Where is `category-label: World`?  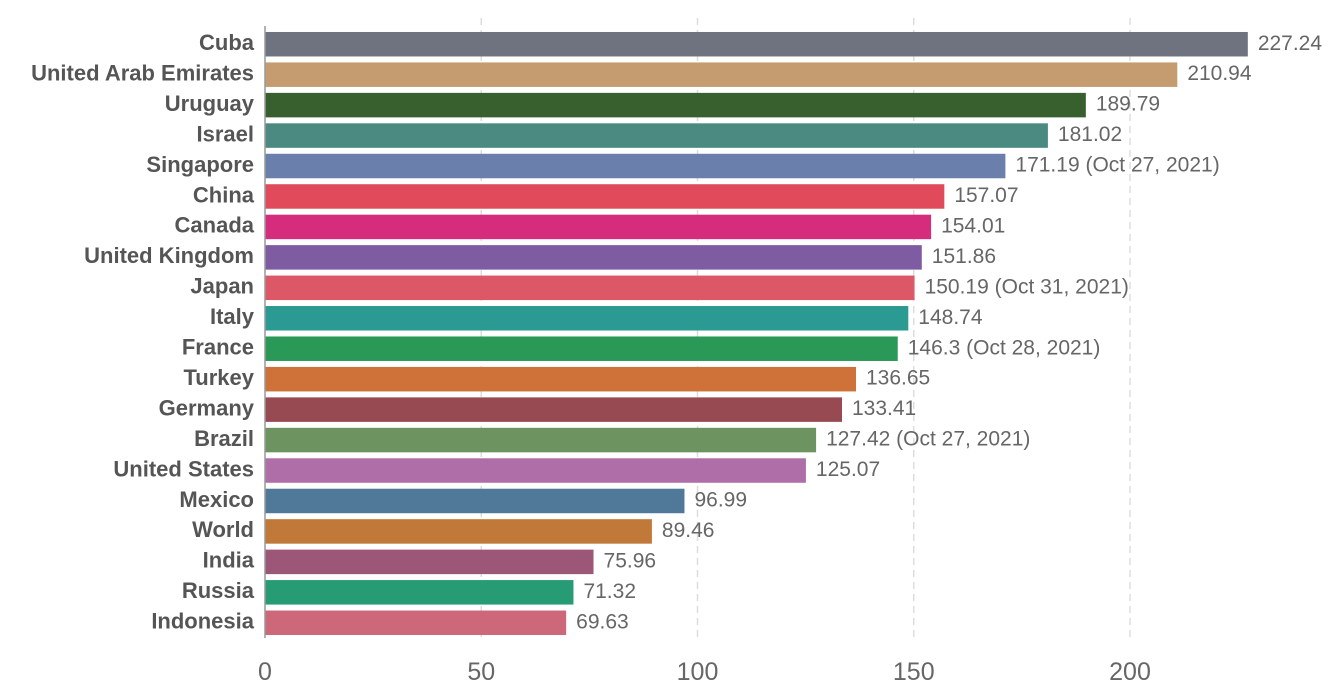
category-label: World is located at coordinates (223, 529).